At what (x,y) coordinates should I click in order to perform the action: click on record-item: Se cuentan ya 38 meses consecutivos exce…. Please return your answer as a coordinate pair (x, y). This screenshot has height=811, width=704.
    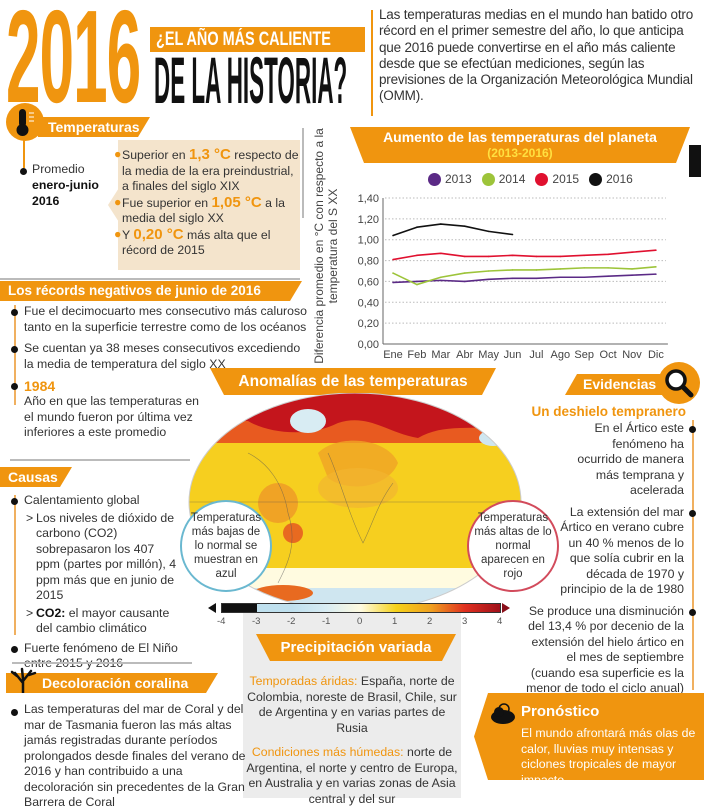
    Looking at the image, I should click on (159, 356).